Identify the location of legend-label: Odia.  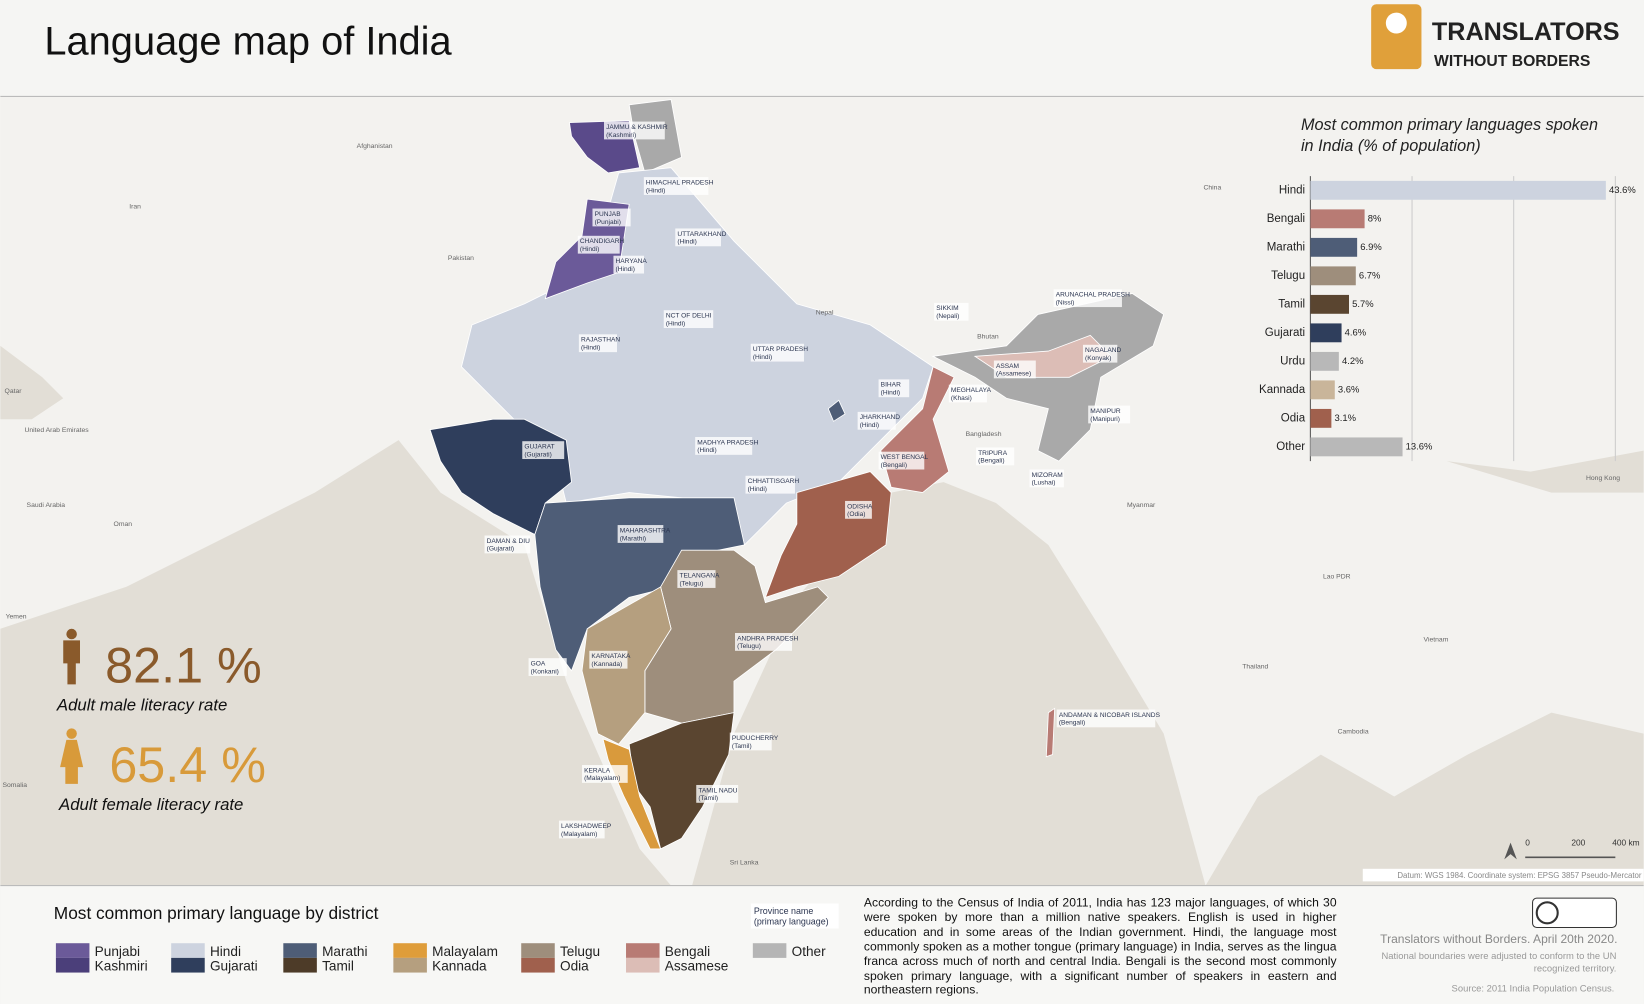
(574, 965).